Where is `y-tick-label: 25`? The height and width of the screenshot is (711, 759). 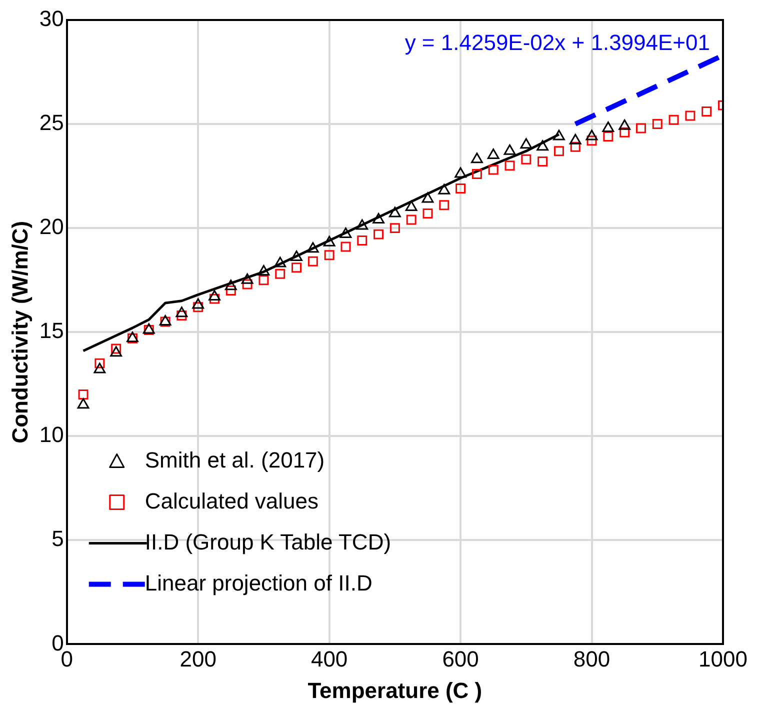
y-tick-label: 25 is located at coordinates (51, 123).